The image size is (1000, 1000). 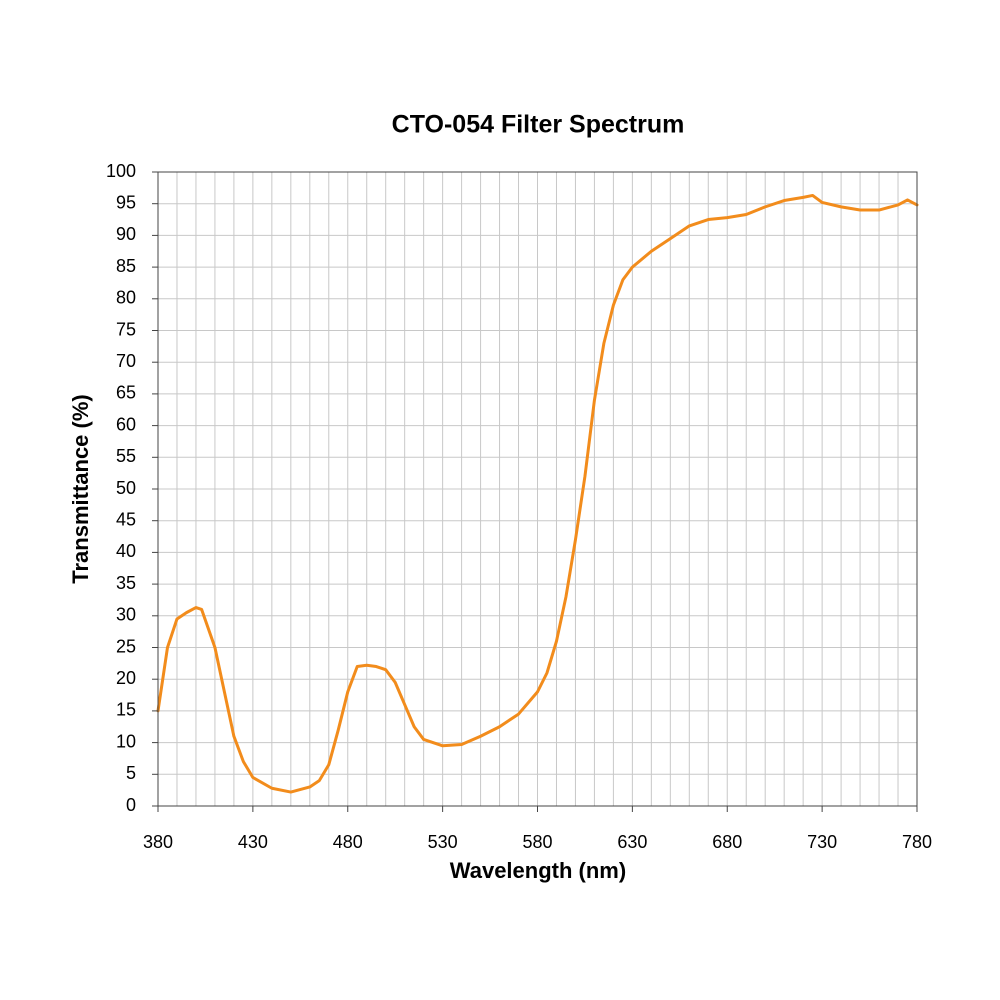 I want to click on y-tick-label: 25, so click(x=126, y=646).